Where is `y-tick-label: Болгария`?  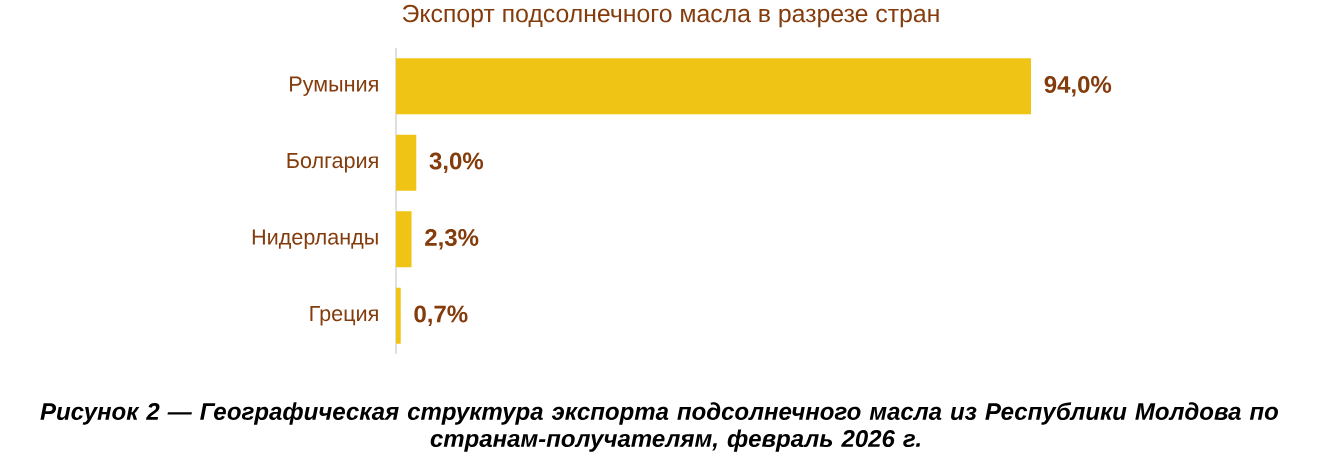 y-tick-label: Болгария is located at coordinates (332, 163).